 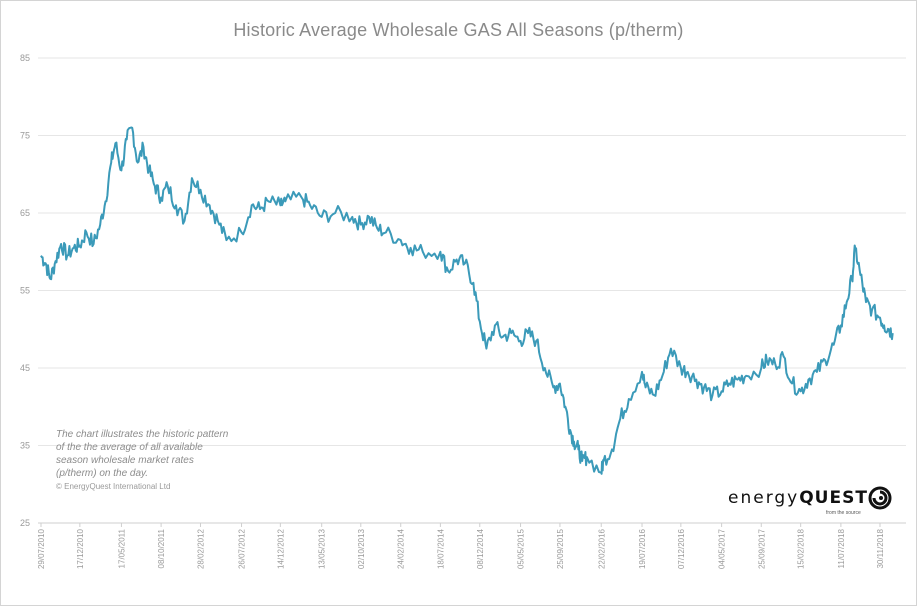 What do you see at coordinates (102, 473) in the screenshot?
I see `annotation-line-4: (p/therm) on the day.` at bounding box center [102, 473].